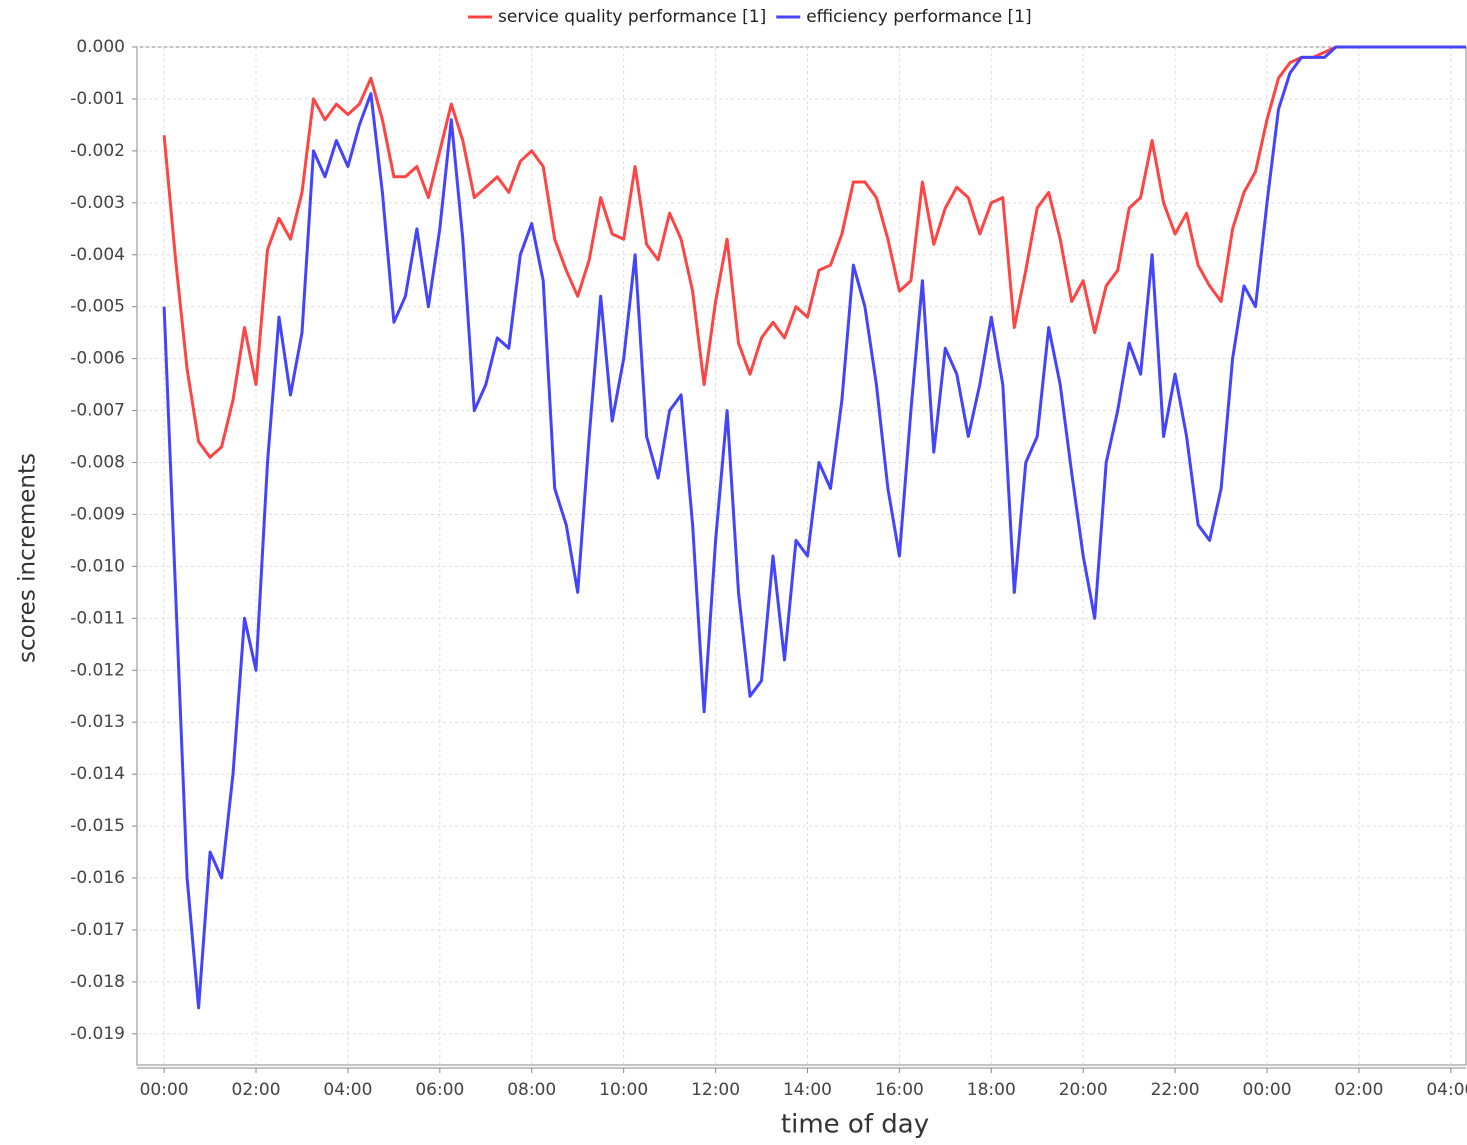  What do you see at coordinates (623, 1090) in the screenshot?
I see `x-tick-label: 10:00` at bounding box center [623, 1090].